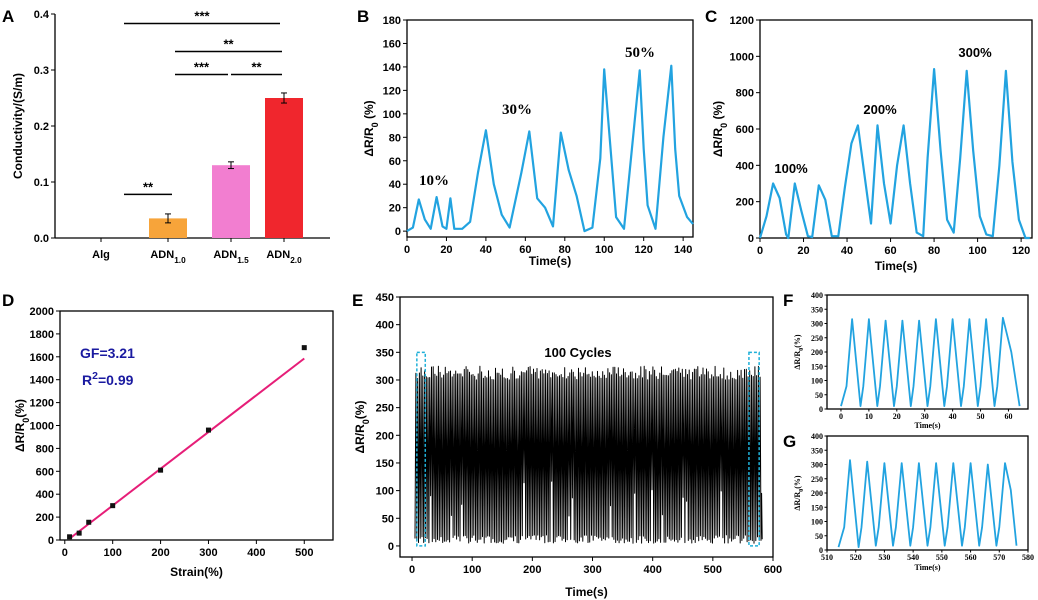 The height and width of the screenshot is (600, 1038). I want to click on x-tick-label: 560, so click(971, 557).